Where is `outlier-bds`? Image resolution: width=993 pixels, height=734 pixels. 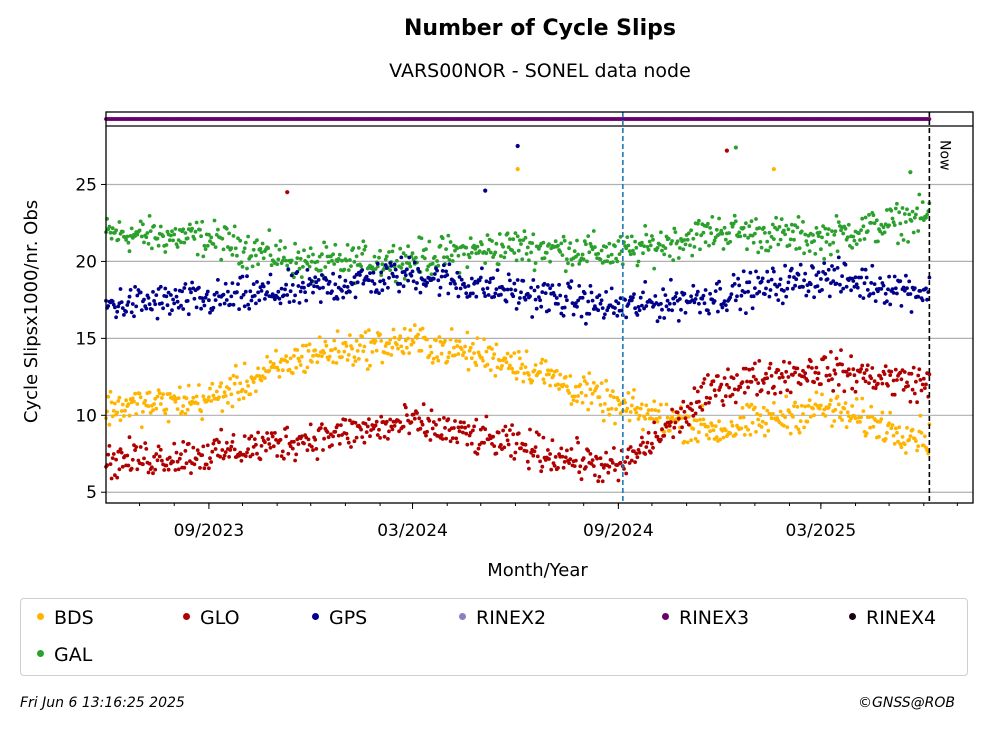
outlier-bds is located at coordinates (517, 169).